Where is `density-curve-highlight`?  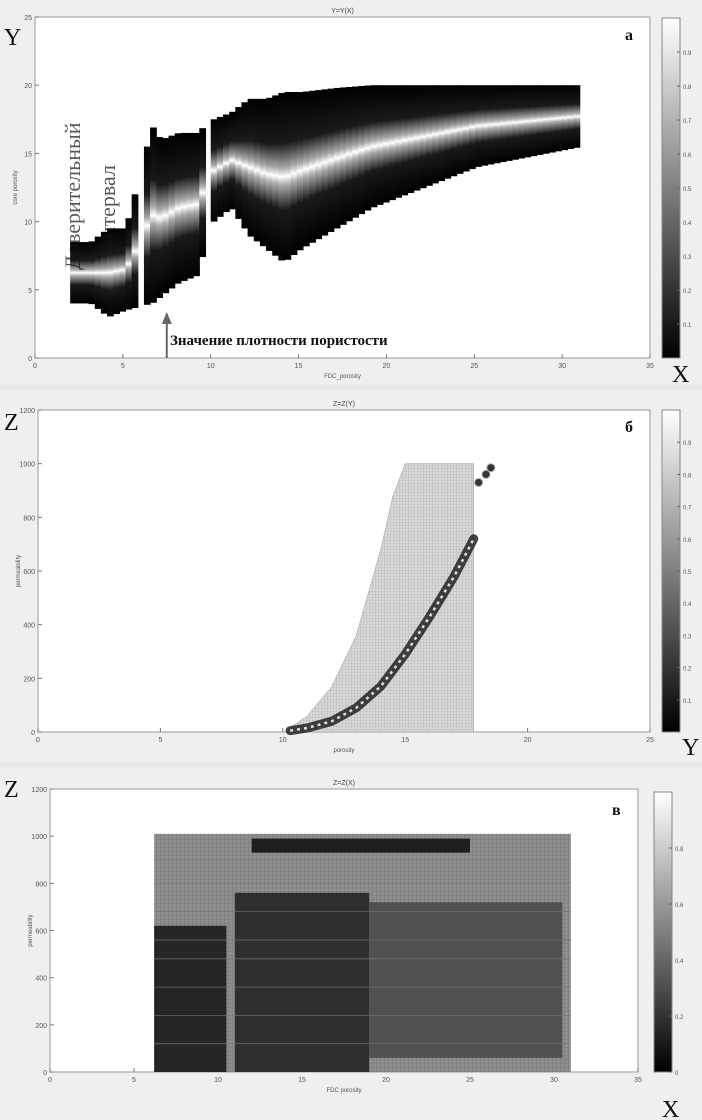 density-curve-highlight is located at coordinates (382, 635).